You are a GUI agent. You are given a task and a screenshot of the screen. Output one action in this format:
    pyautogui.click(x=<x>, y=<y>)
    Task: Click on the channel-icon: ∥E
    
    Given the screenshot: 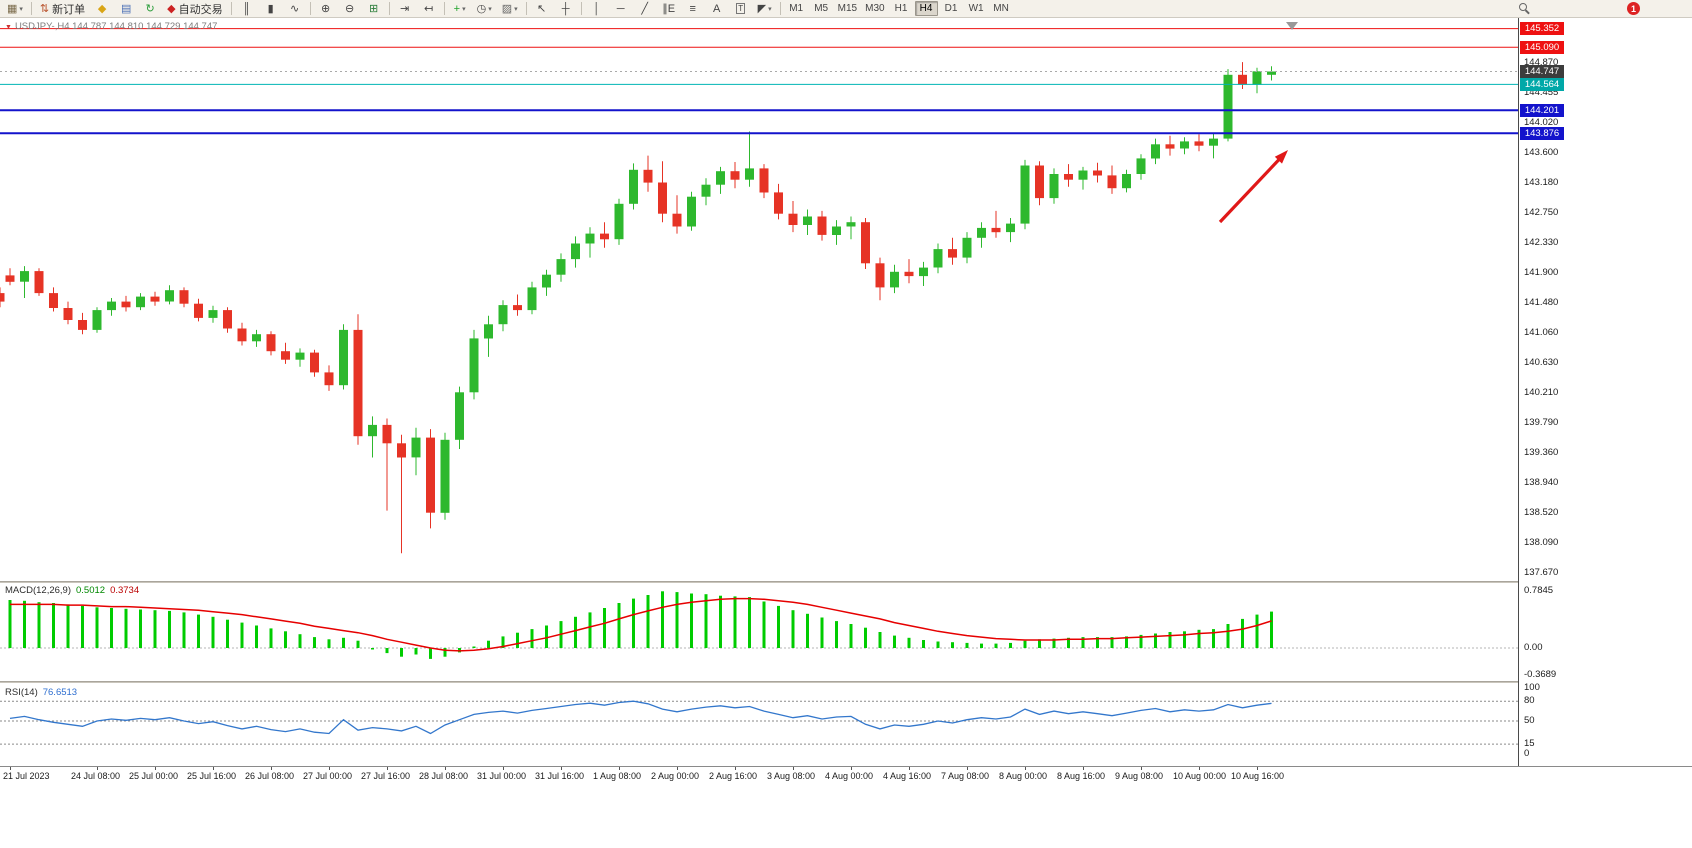 What is the action you would take?
    pyautogui.click(x=669, y=9)
    